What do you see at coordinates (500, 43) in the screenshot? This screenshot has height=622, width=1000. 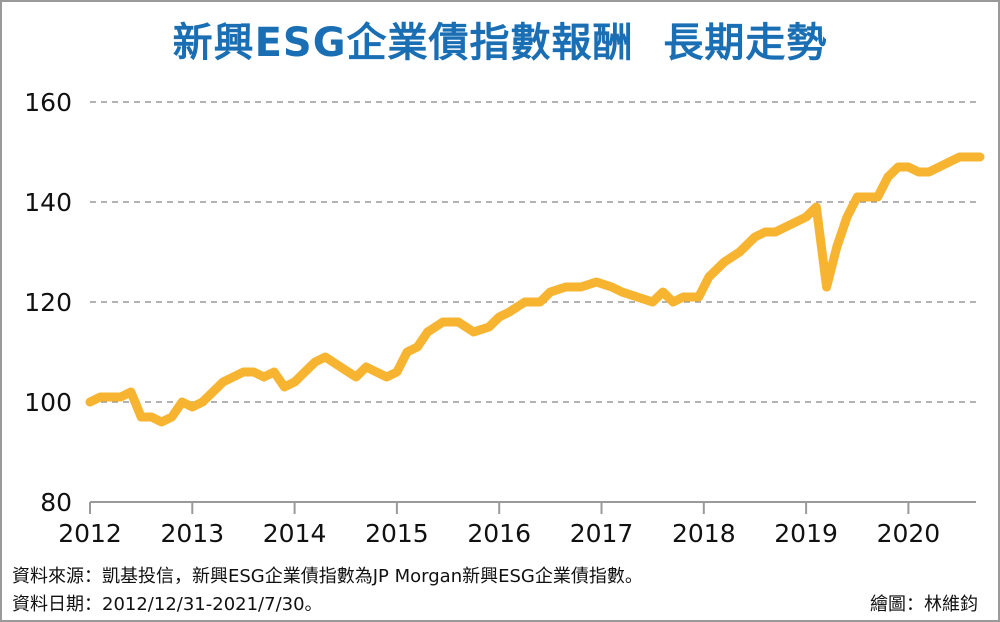 I see `chart-title: 新興ESG企業債指數報酬 長期走勢` at bounding box center [500, 43].